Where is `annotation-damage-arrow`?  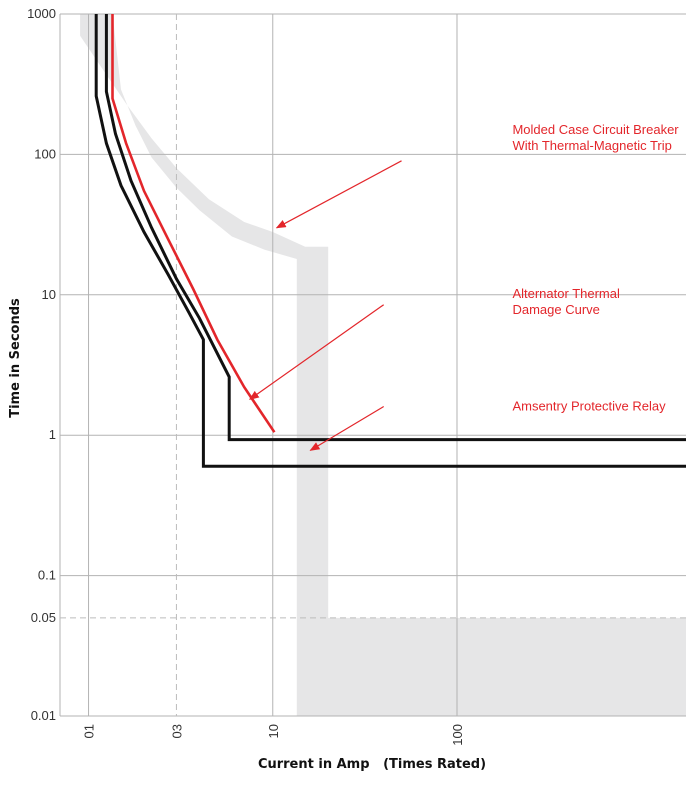 annotation-damage-arrow is located at coordinates (316, 352).